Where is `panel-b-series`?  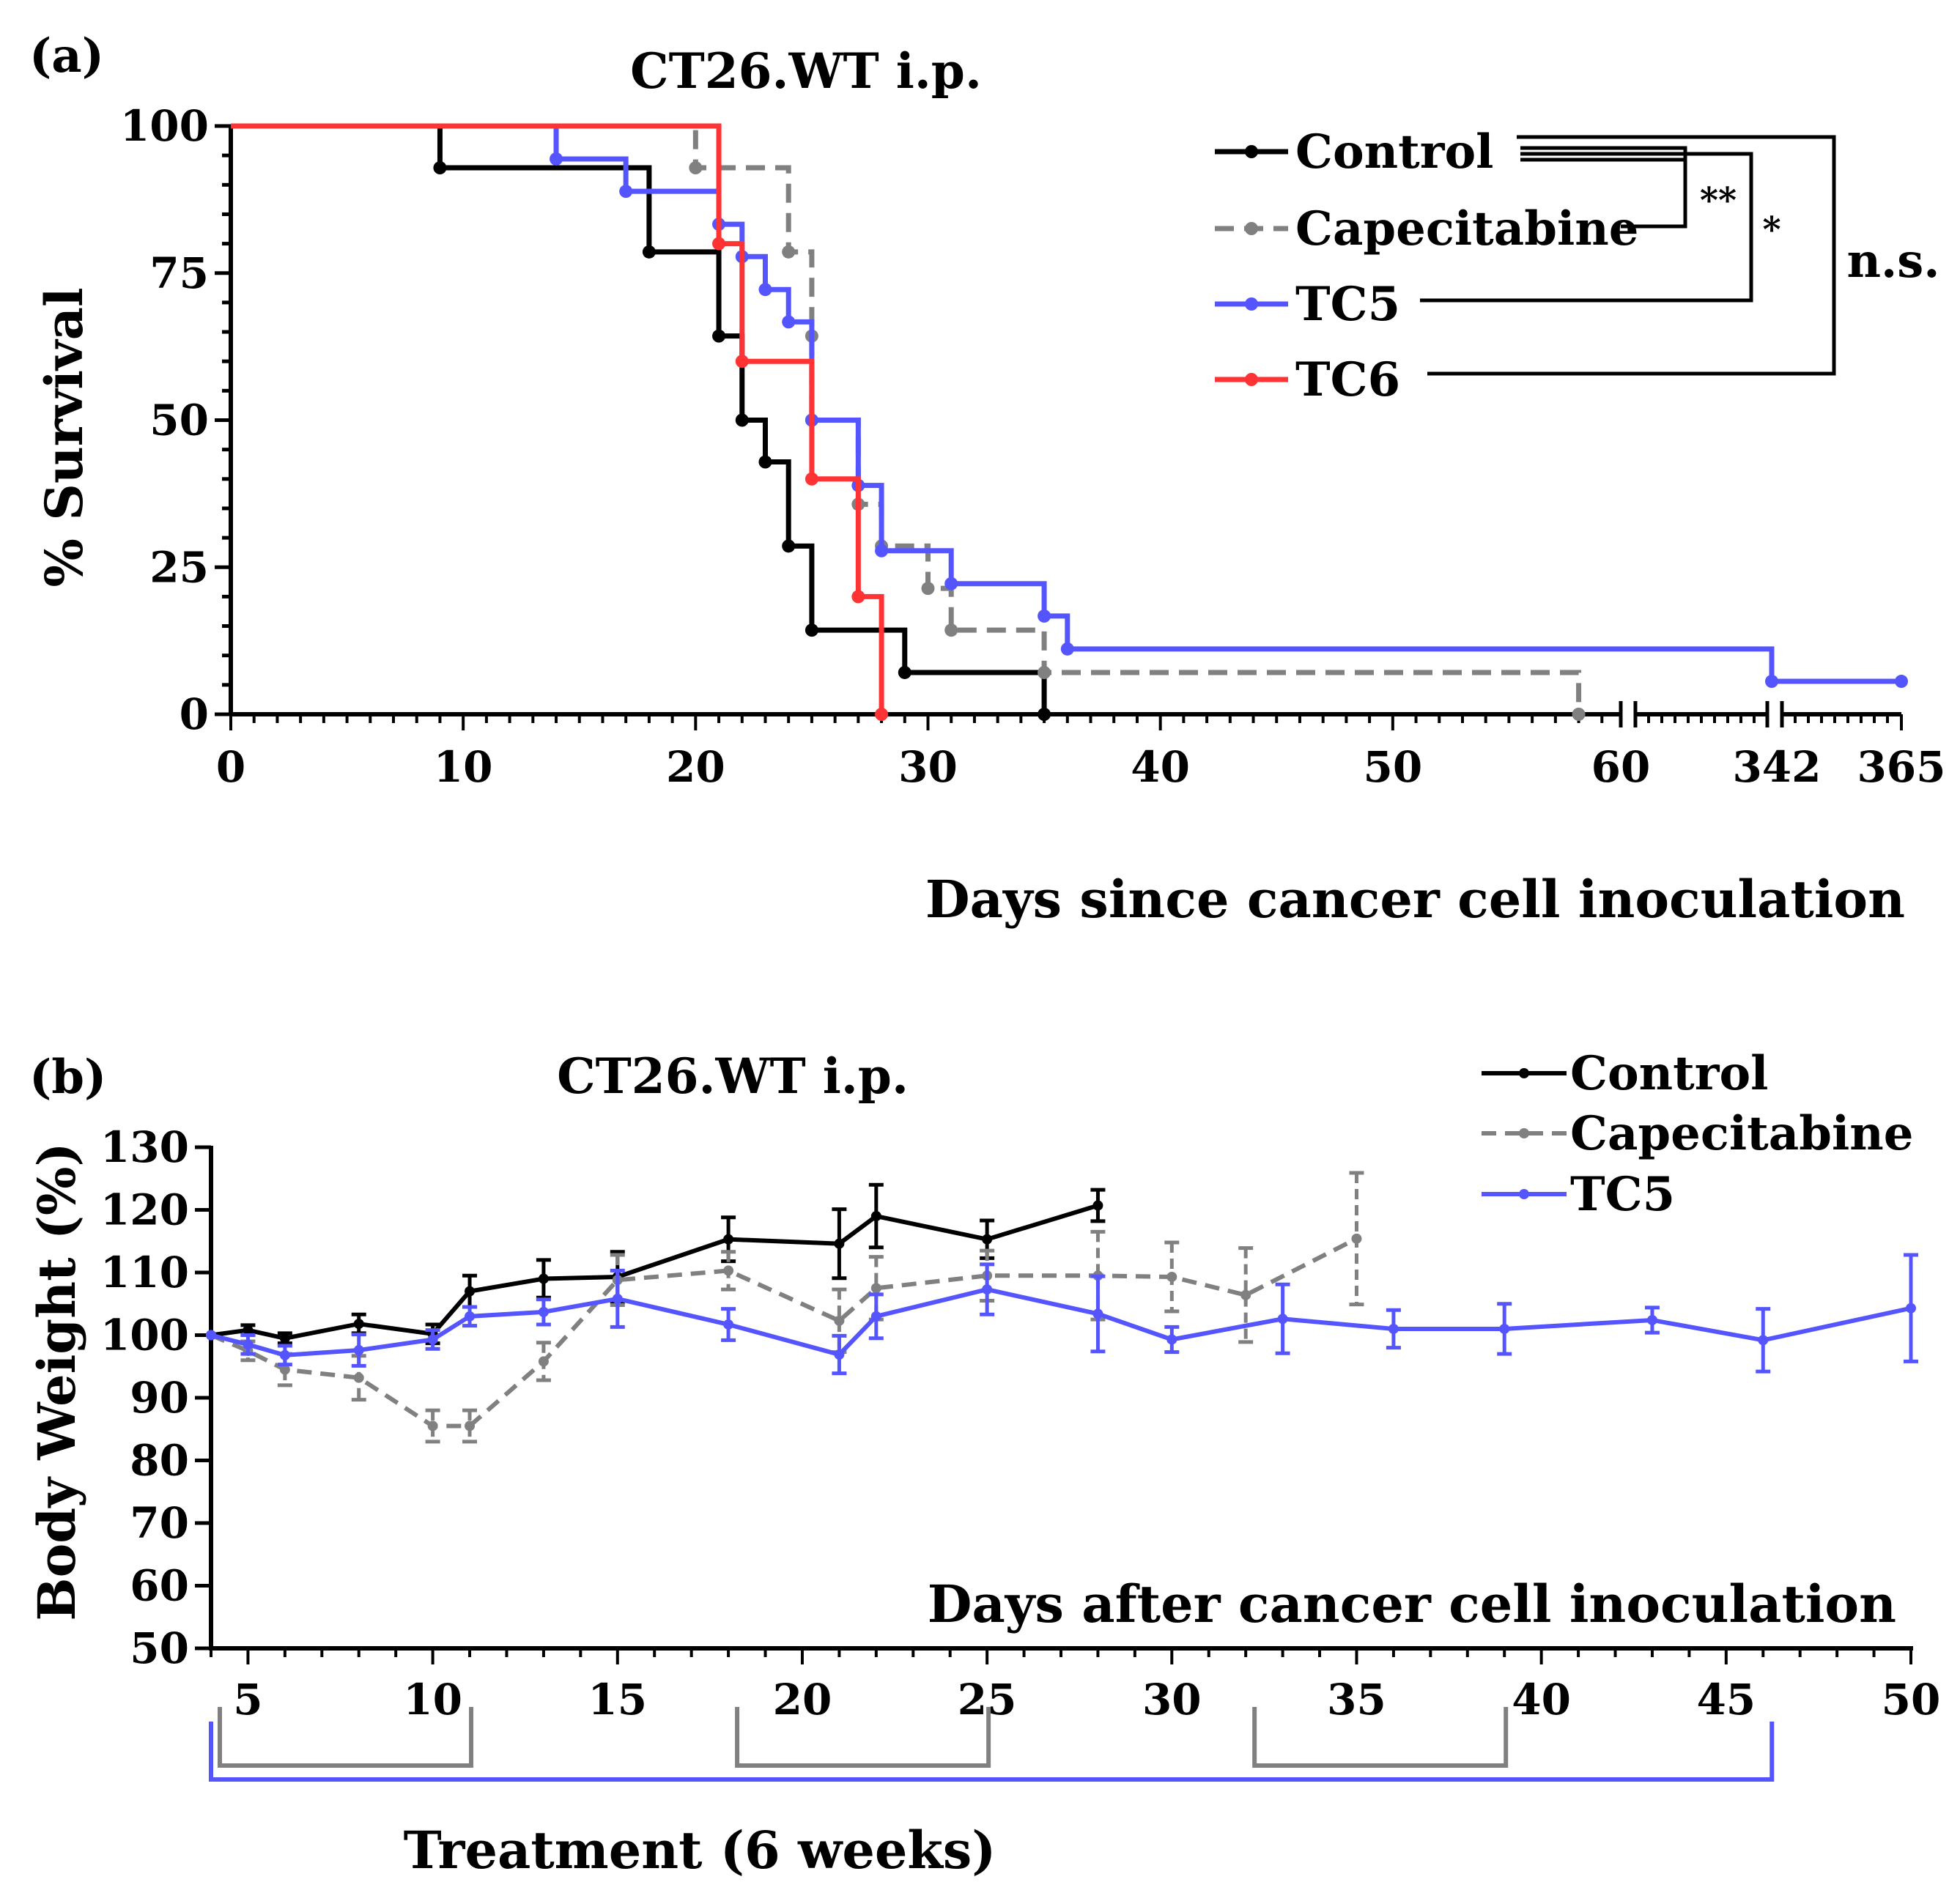 panel-b-series is located at coordinates (1062, 1307).